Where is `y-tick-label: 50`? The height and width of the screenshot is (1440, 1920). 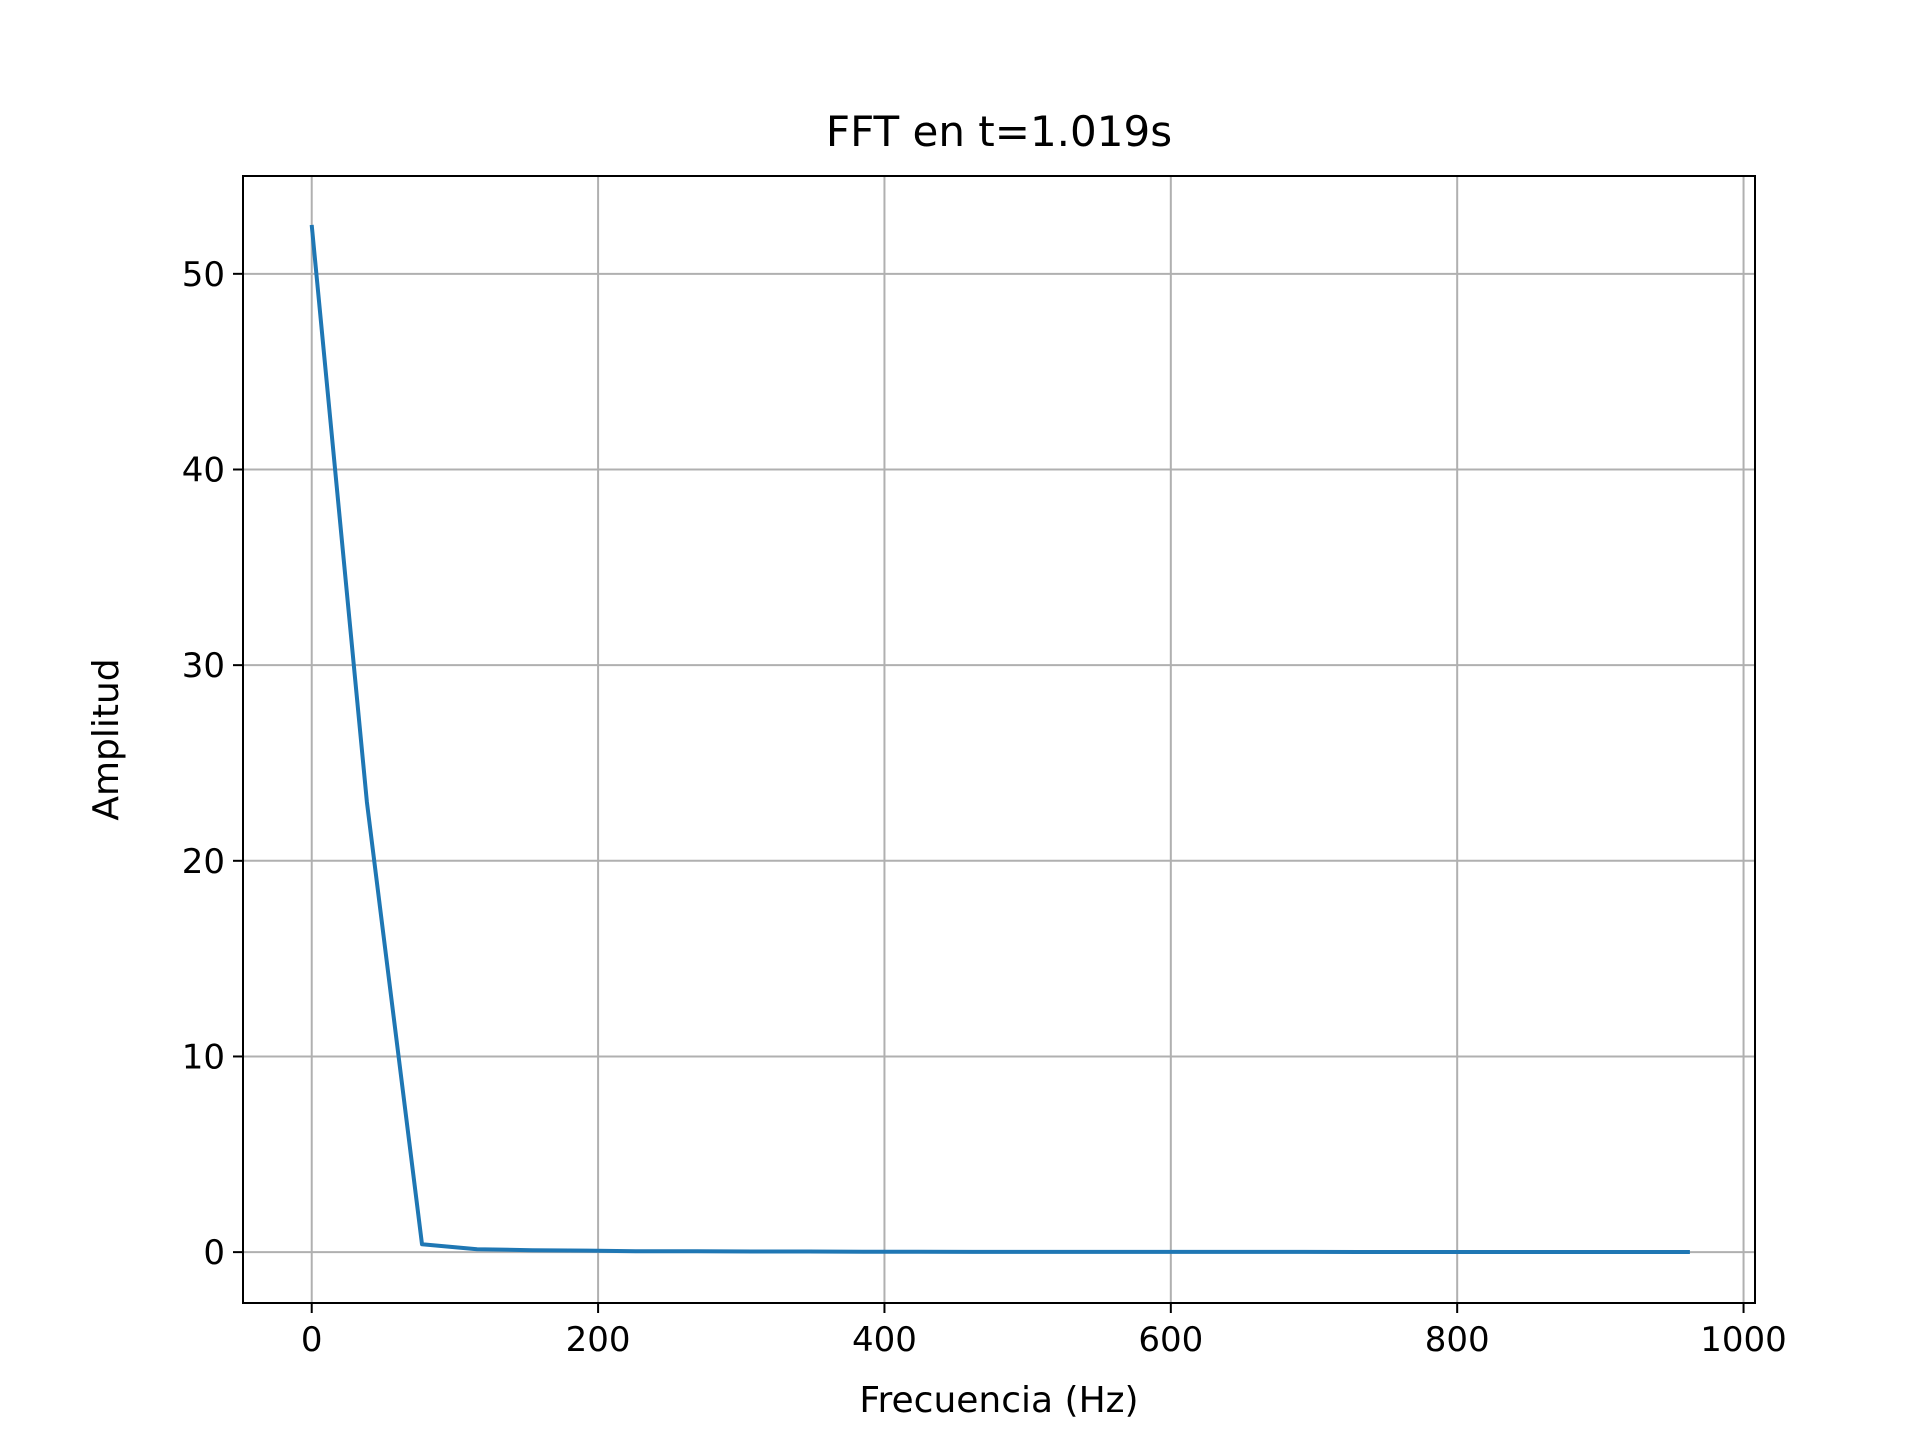 y-tick-label: 50 is located at coordinates (203, 275).